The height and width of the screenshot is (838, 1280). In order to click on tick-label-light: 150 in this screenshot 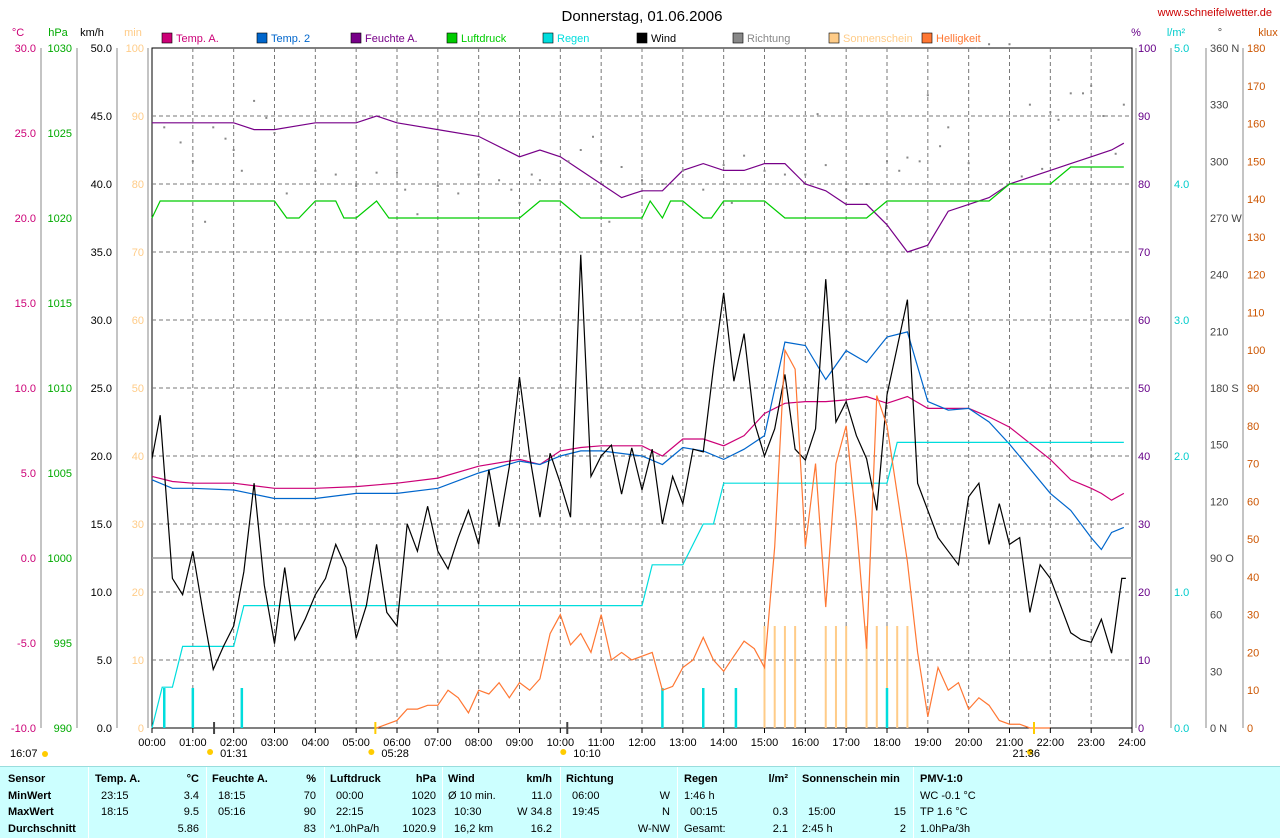, I will do `click(1256, 162)`.